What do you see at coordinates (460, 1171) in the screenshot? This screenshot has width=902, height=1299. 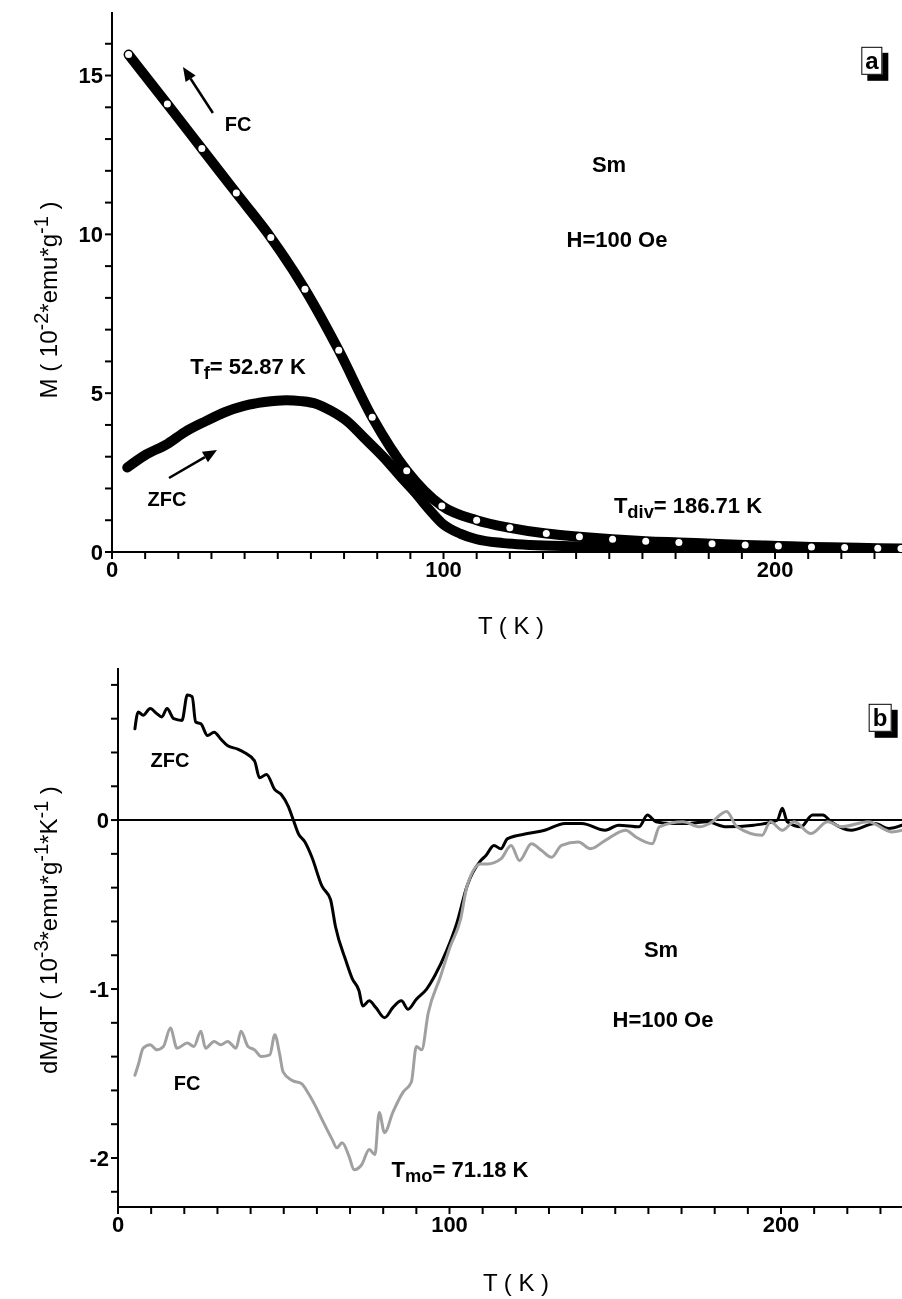 I see `annotation: T$_{mo}$= 71.18 K` at bounding box center [460, 1171].